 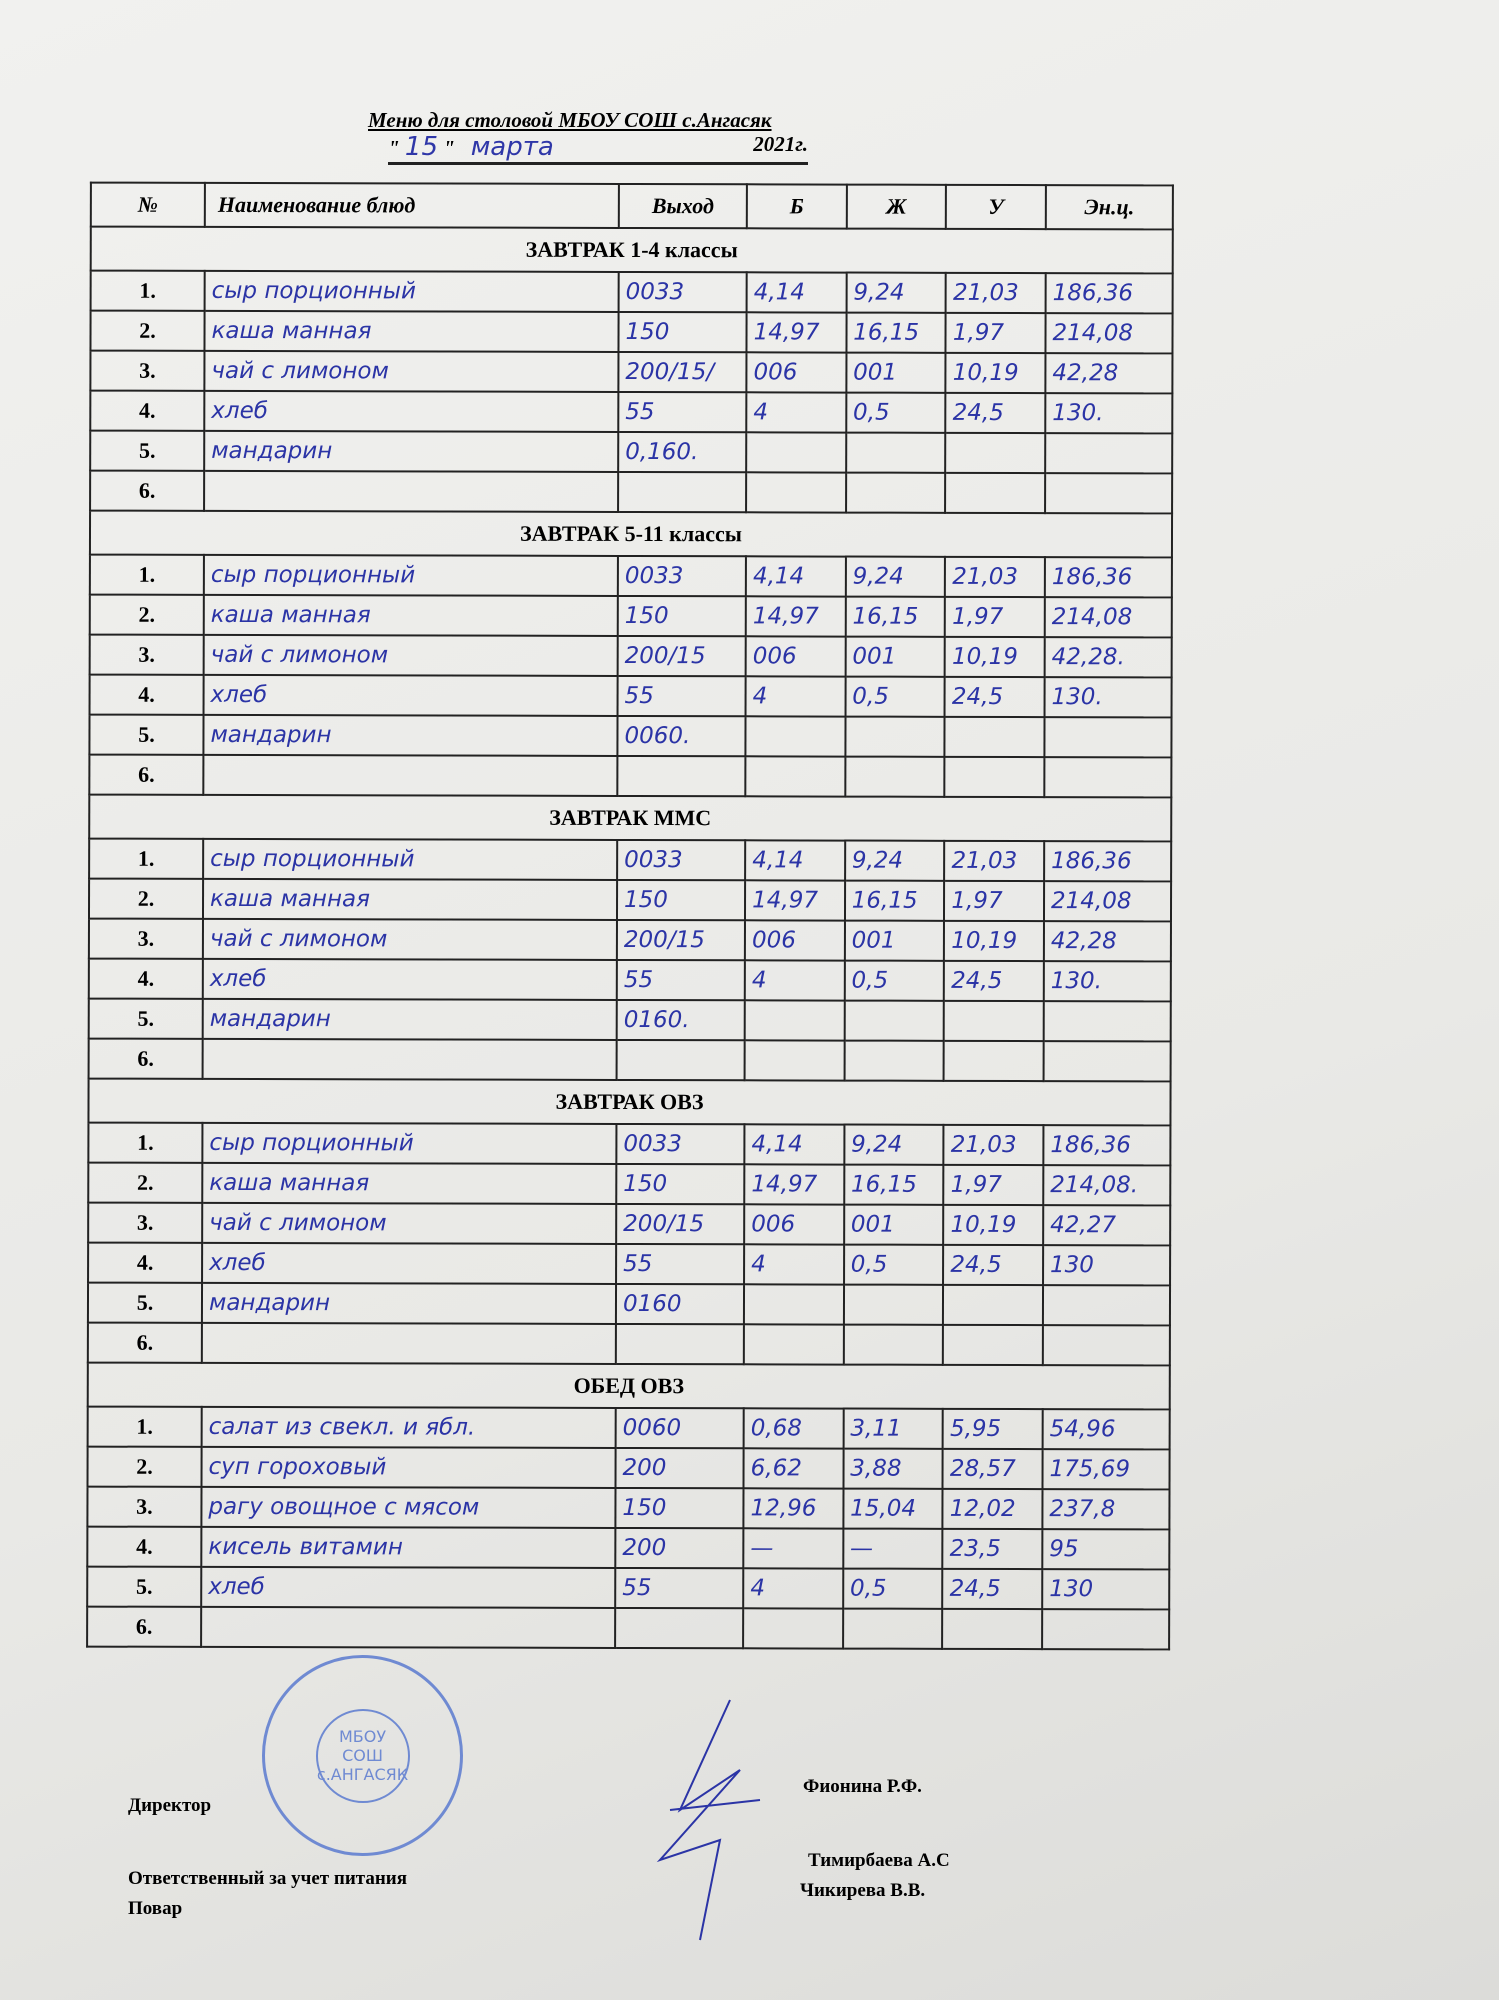 I want to click on dish-fat: 0,5, so click(x=894, y=980).